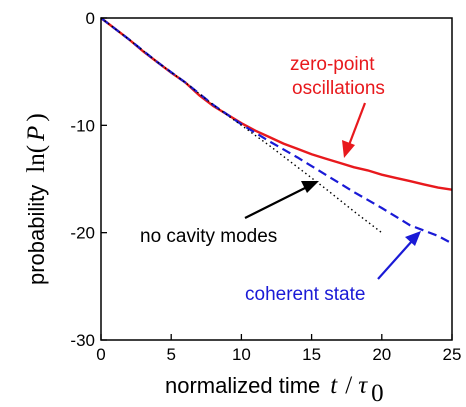 The height and width of the screenshot is (407, 466). I want to click on x-tick-label: 25, so click(452, 354).